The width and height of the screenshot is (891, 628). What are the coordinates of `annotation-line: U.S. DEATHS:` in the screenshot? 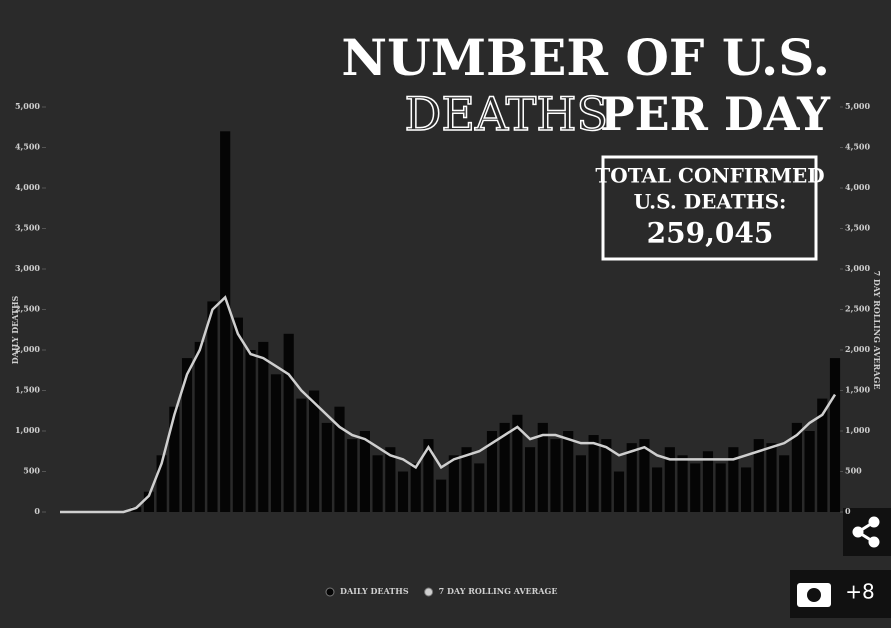 It's located at (710, 202).